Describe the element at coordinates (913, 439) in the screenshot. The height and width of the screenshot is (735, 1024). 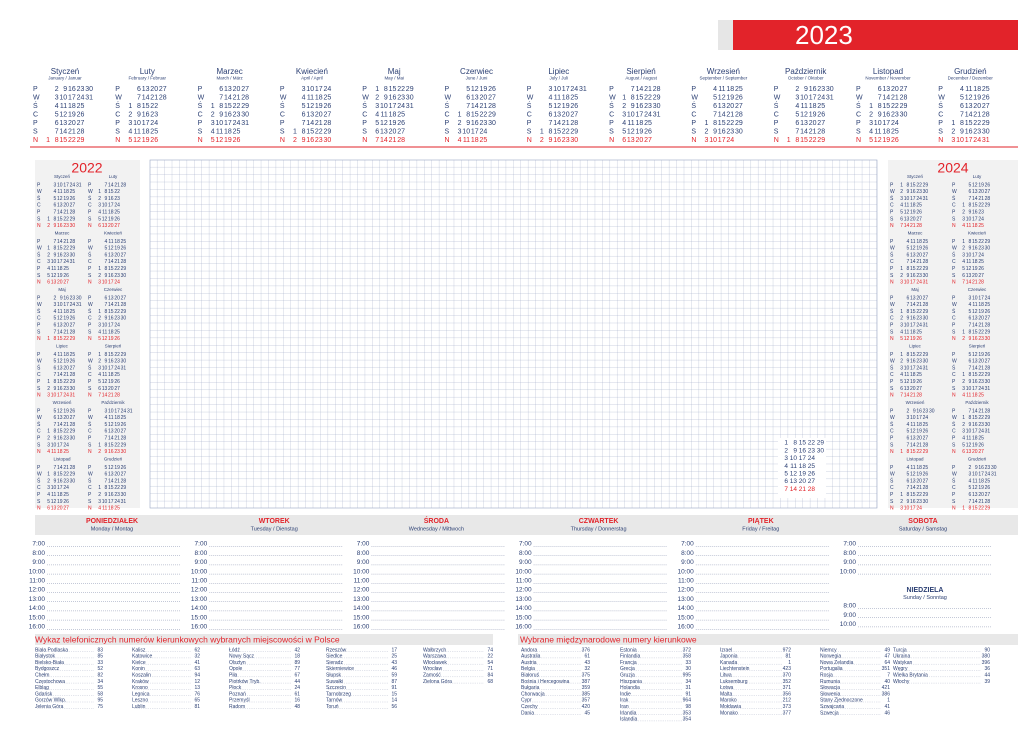
I see `day-number: 13` at that location.